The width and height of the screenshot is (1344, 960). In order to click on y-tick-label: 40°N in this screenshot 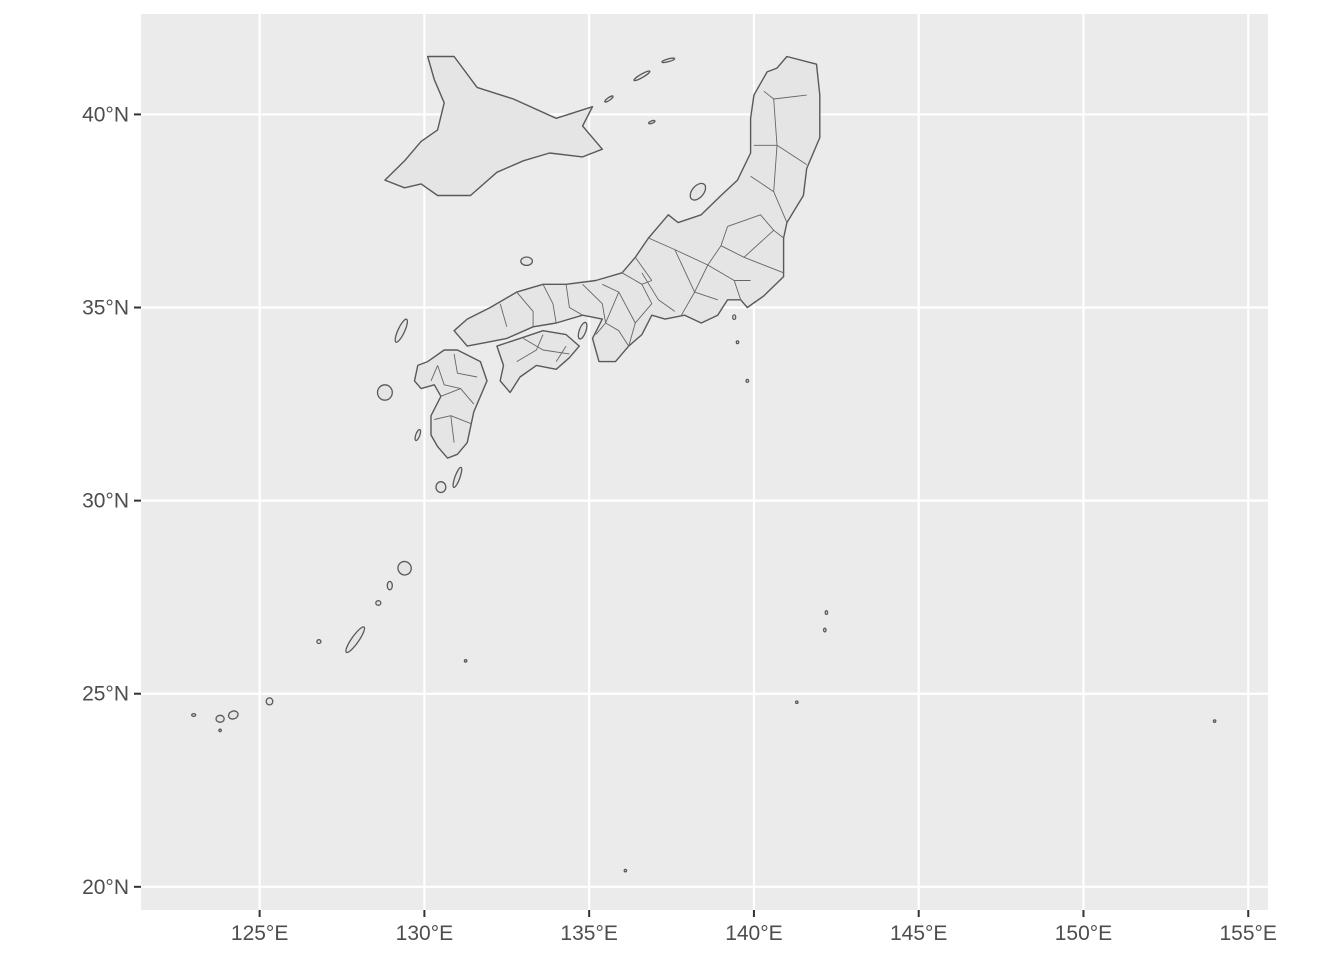, I will do `click(105, 114)`.